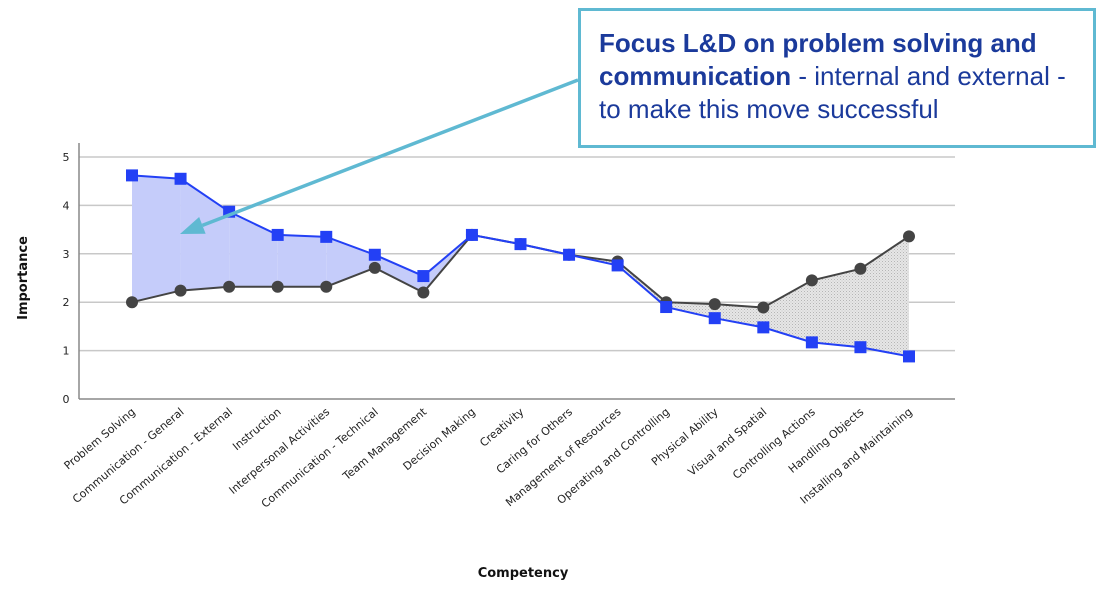 Image resolution: width=1108 pixels, height=592 pixels. Describe the element at coordinates (66, 157) in the screenshot. I see `y-tick-label: 5` at that location.